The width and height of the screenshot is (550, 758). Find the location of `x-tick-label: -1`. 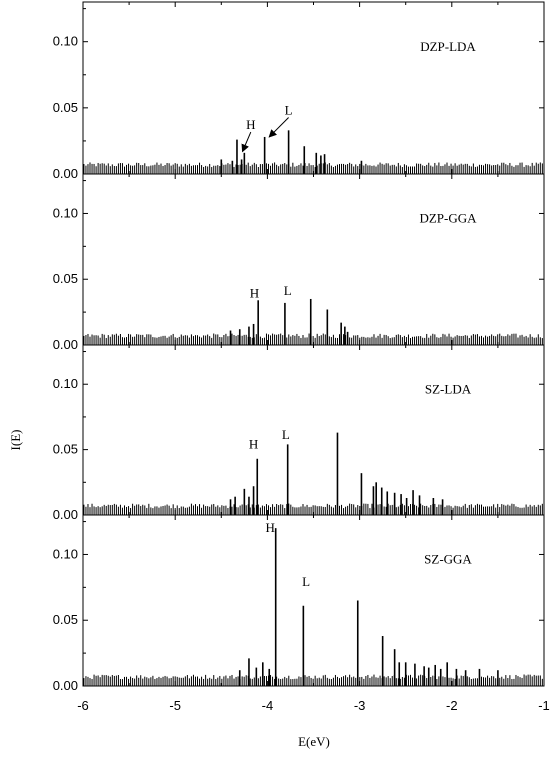

x-tick-label: -1 is located at coordinates (544, 705).